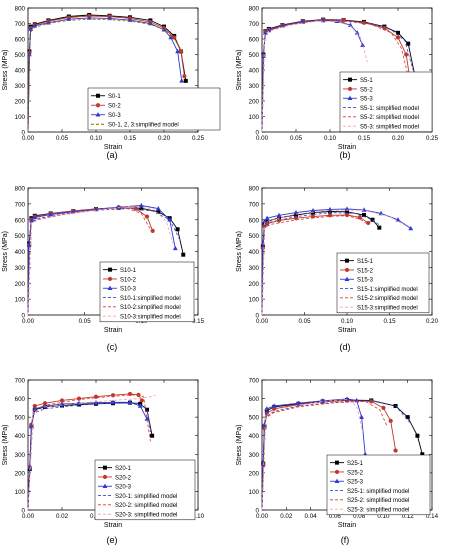 The height and width of the screenshot is (550, 460). What do you see at coordinates (366, 90) in the screenshot?
I see `legend-entry: S5-2` at bounding box center [366, 90].